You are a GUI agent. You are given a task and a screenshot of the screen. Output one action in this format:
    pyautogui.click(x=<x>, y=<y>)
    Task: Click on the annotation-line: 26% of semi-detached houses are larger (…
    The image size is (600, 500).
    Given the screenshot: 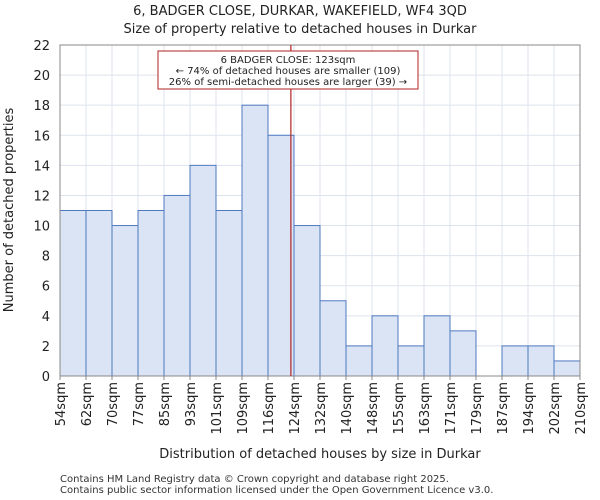 What is the action you would take?
    pyautogui.click(x=288, y=82)
    